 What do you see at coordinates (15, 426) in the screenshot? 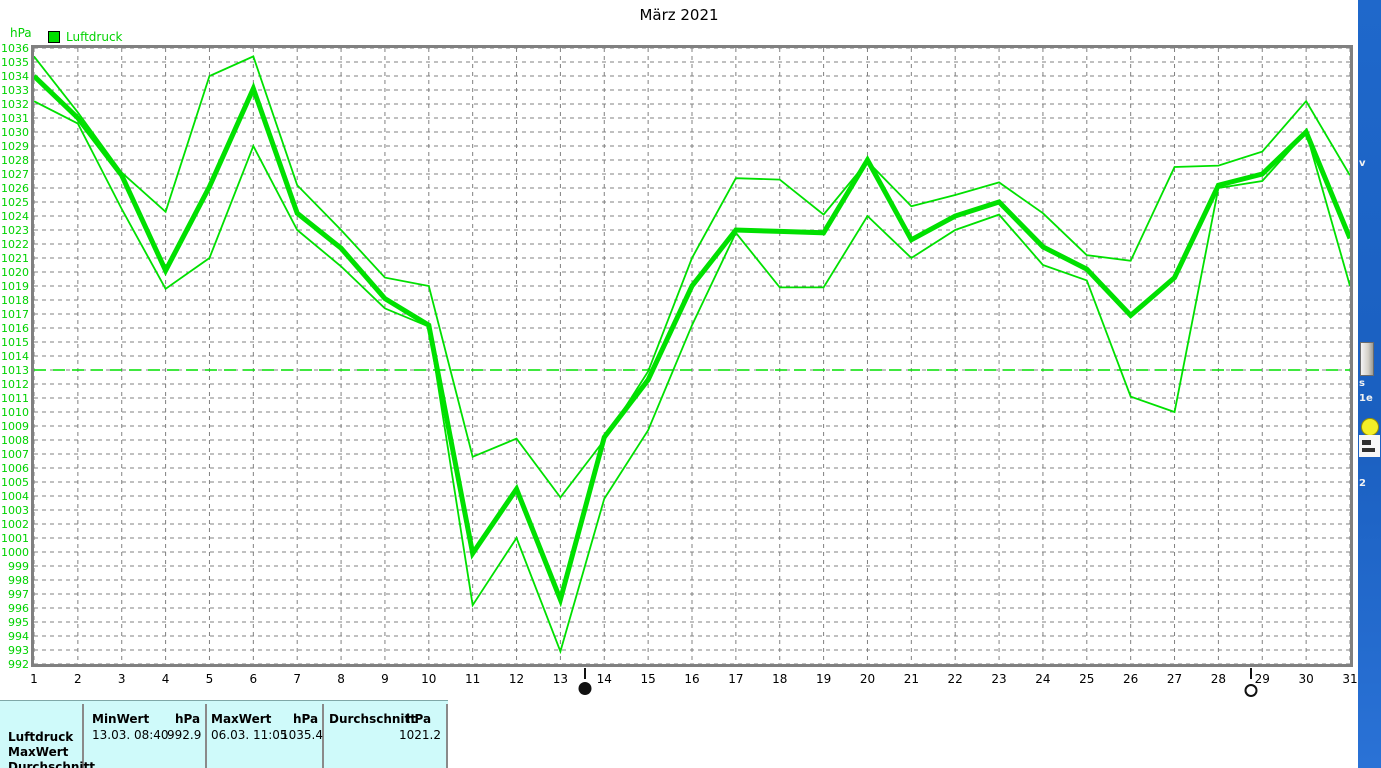
I see `y-tick-1009: 1009` at bounding box center [15, 426].